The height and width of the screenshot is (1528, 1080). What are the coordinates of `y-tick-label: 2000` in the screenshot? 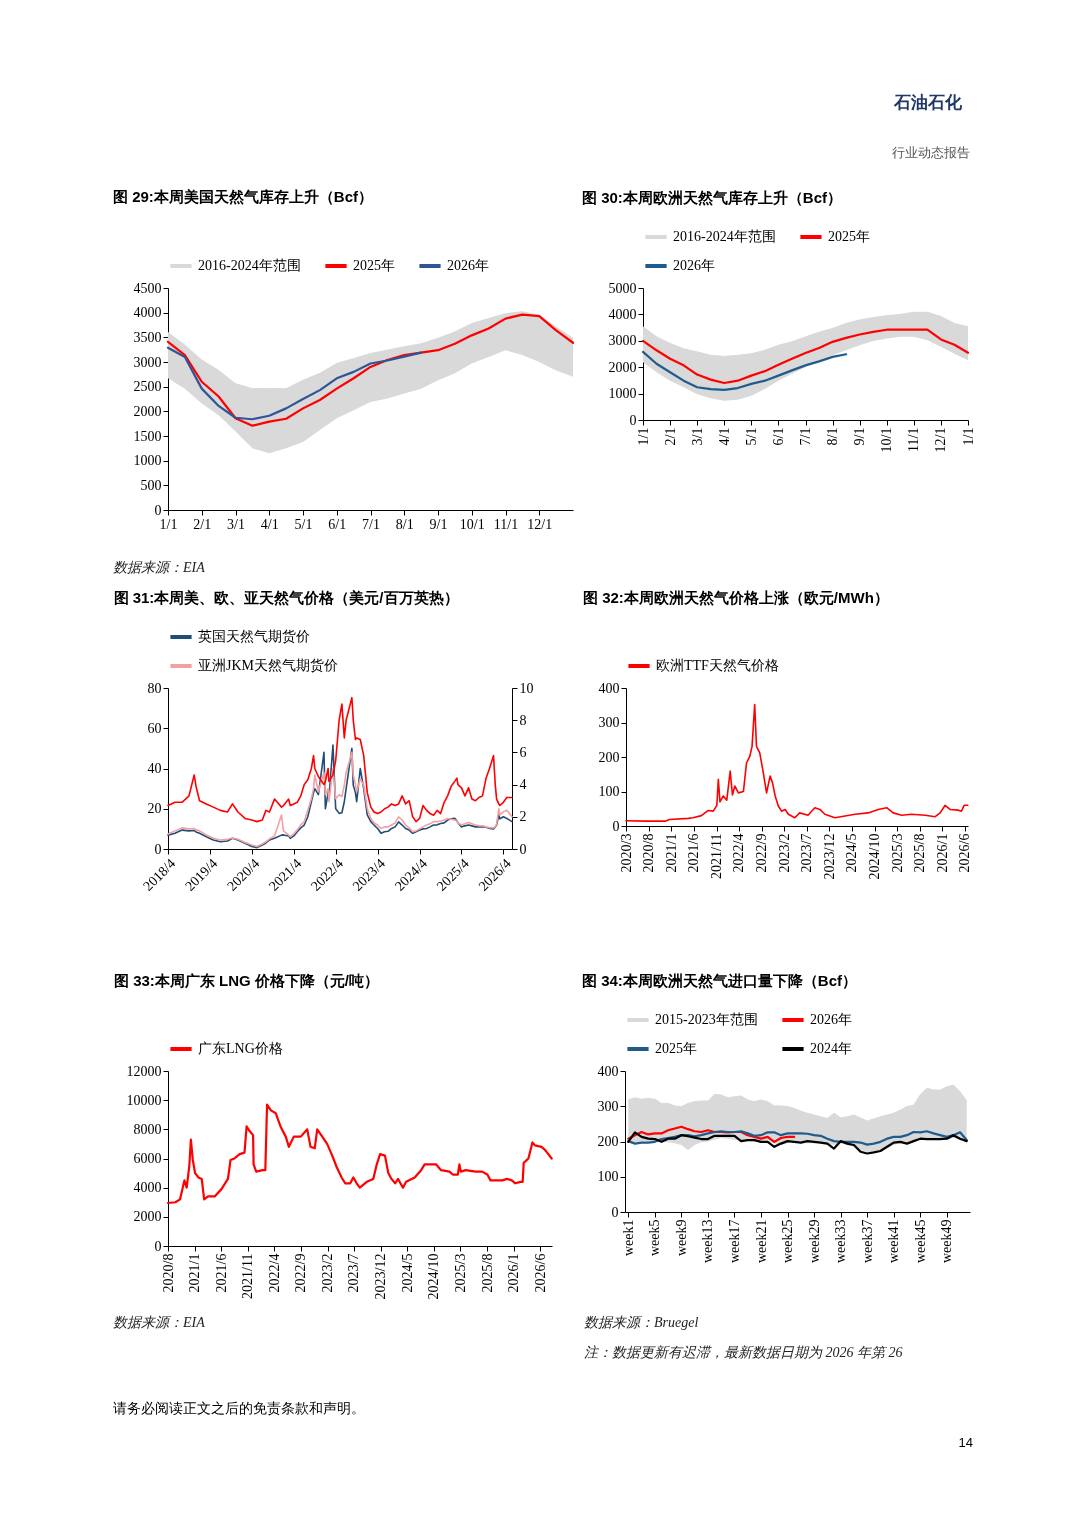 It's located at (622, 367).